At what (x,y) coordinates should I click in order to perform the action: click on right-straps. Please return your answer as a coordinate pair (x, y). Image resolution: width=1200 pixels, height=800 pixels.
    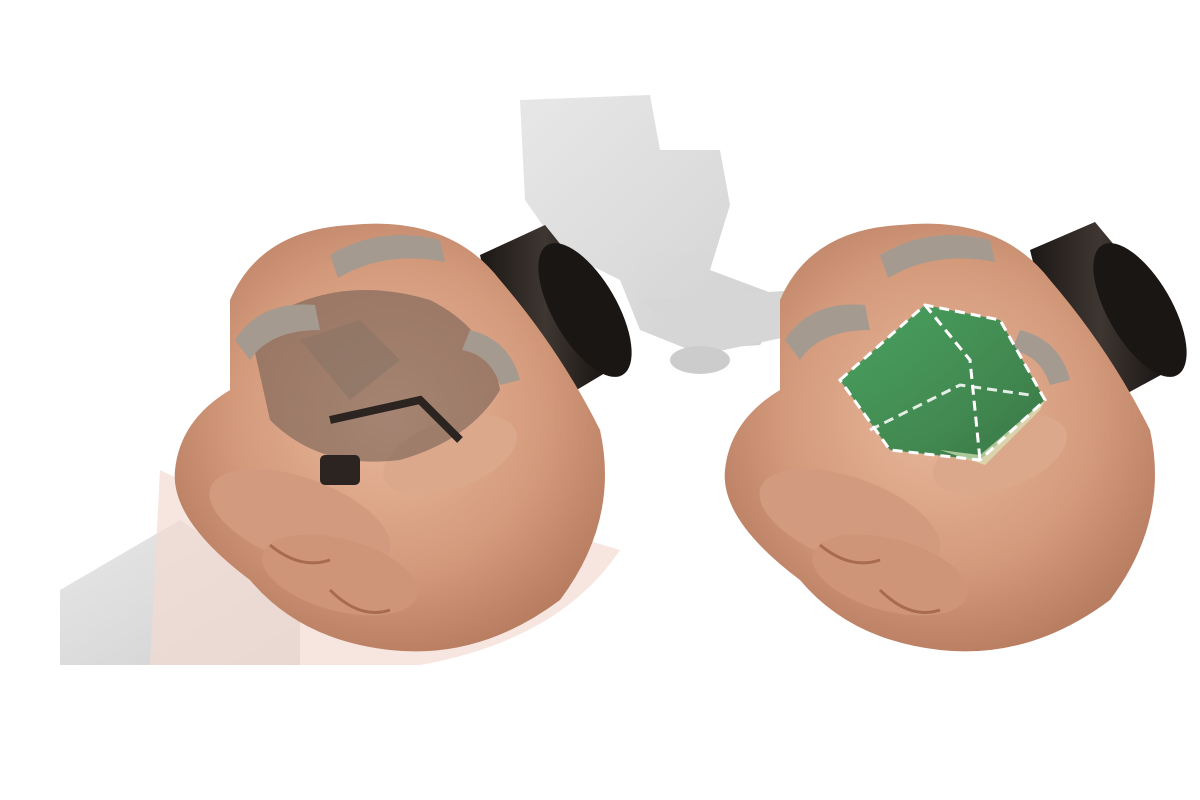
    Looking at the image, I should click on (927, 310).